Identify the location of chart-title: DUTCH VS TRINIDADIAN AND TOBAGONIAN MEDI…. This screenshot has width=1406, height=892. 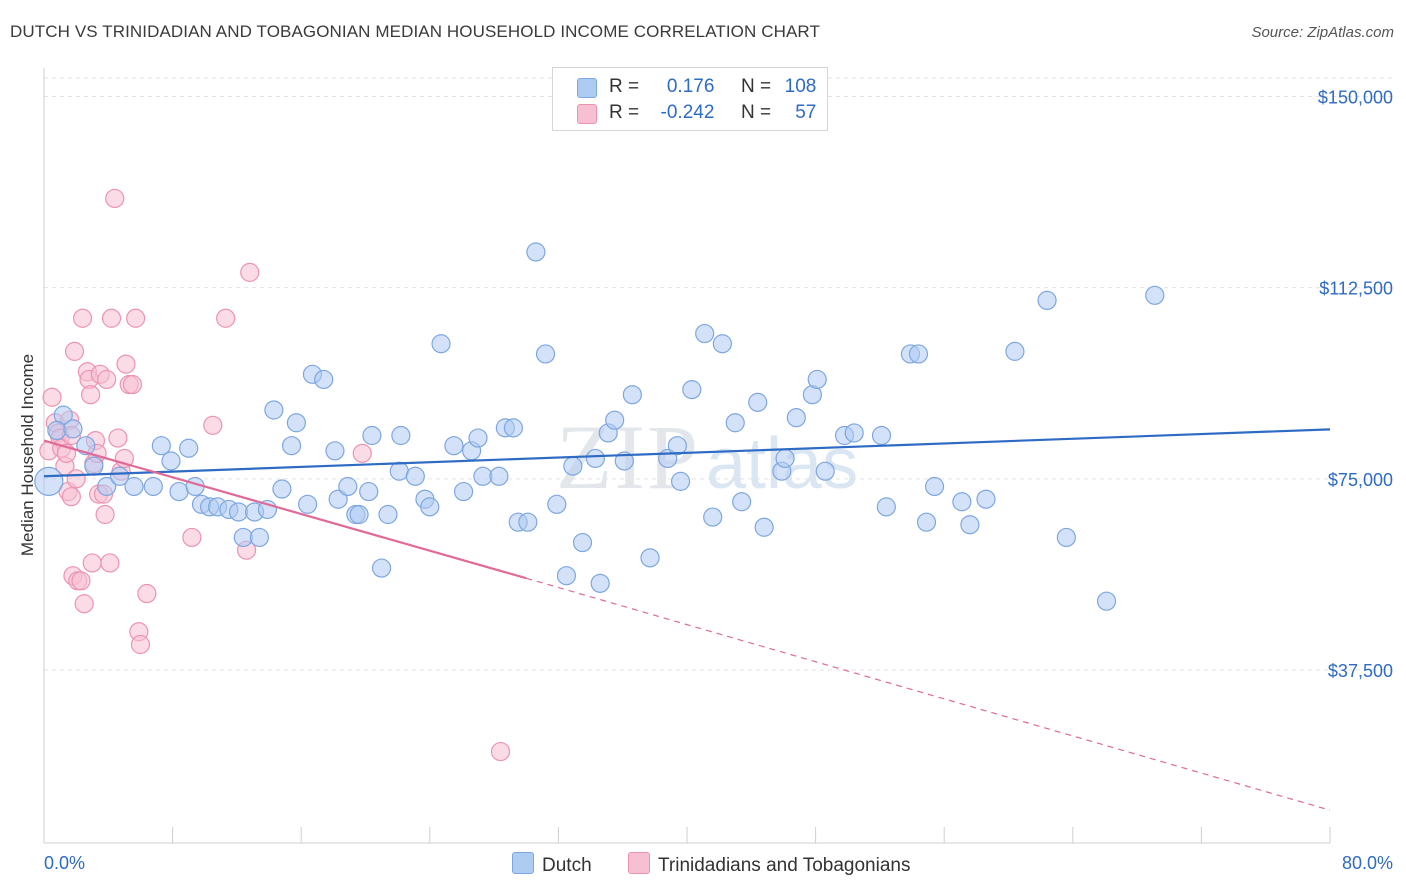
(415, 31).